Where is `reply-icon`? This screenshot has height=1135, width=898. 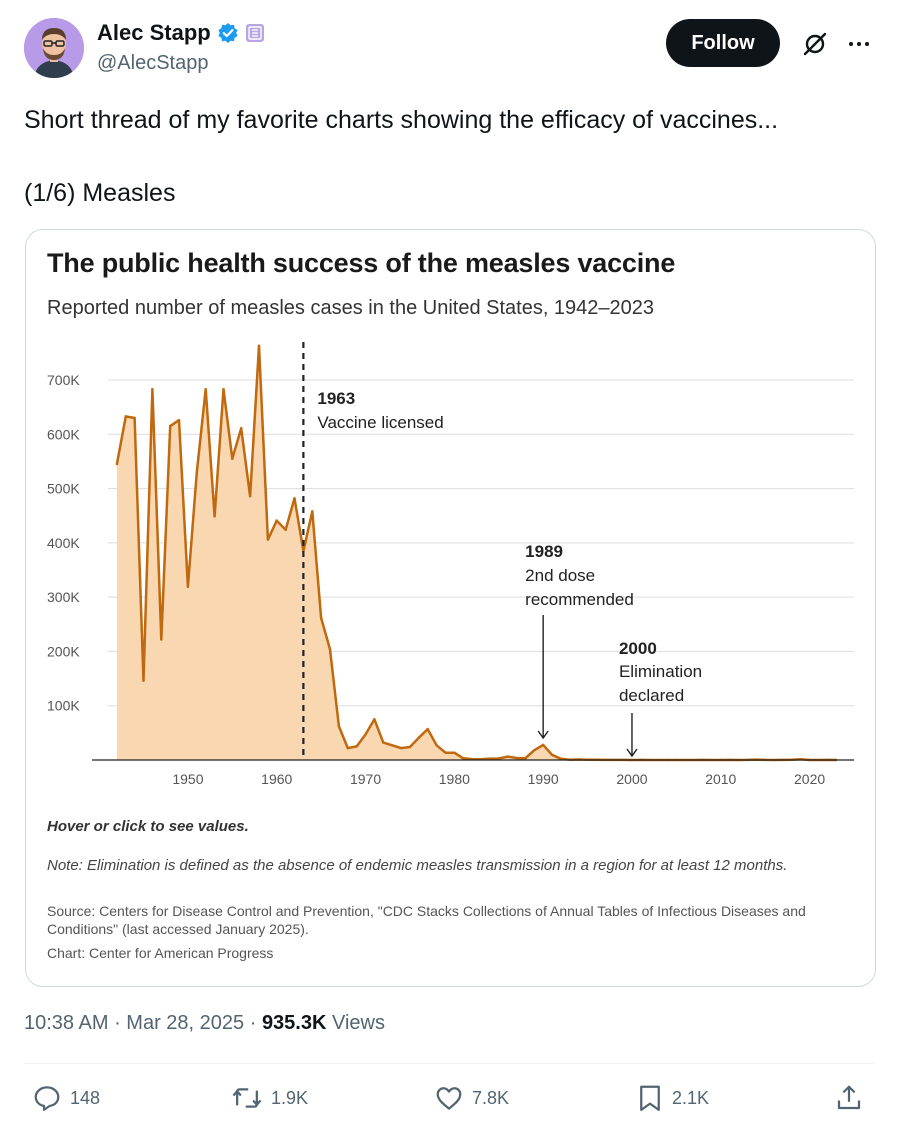 reply-icon is located at coordinates (47, 1098).